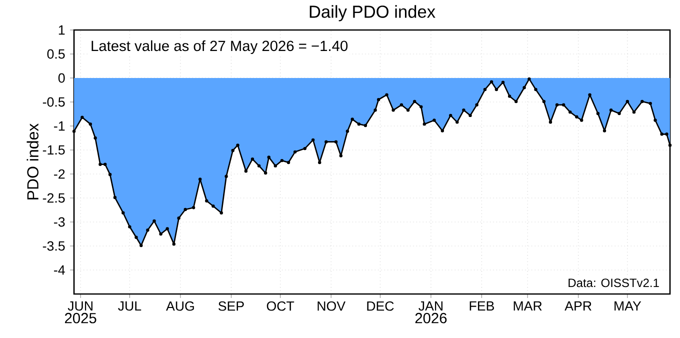  Describe the element at coordinates (59, 270) in the screenshot. I see `y-tick-label: -4` at that location.